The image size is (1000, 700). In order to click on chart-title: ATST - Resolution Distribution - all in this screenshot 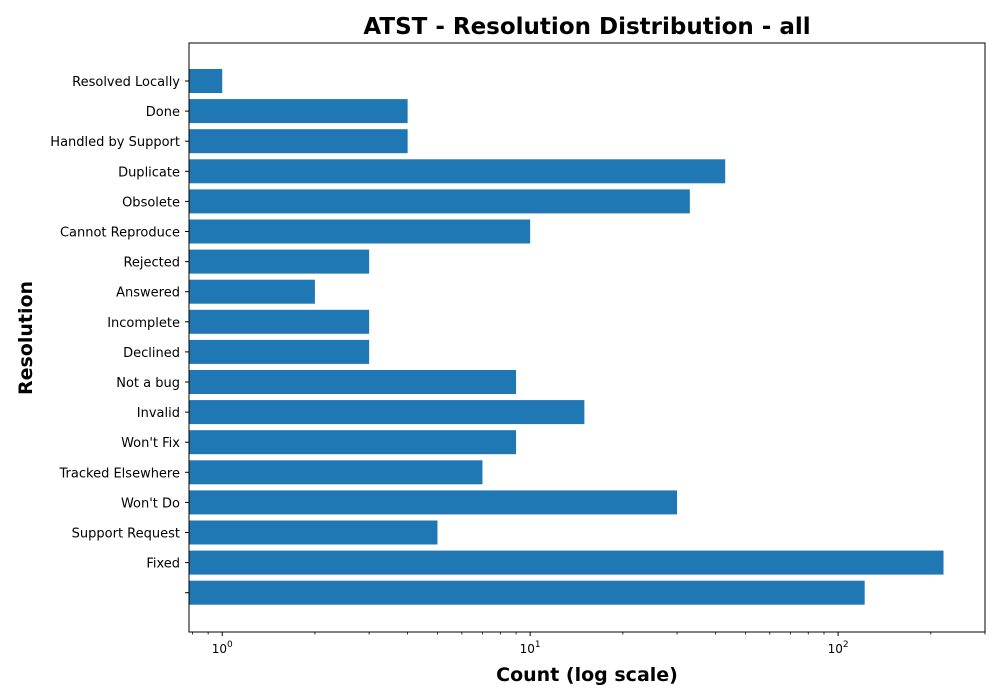, I will do `click(586, 27)`.